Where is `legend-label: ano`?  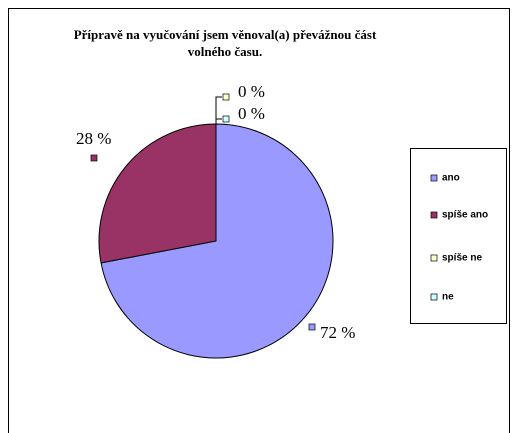 legend-label: ano is located at coordinates (451, 178).